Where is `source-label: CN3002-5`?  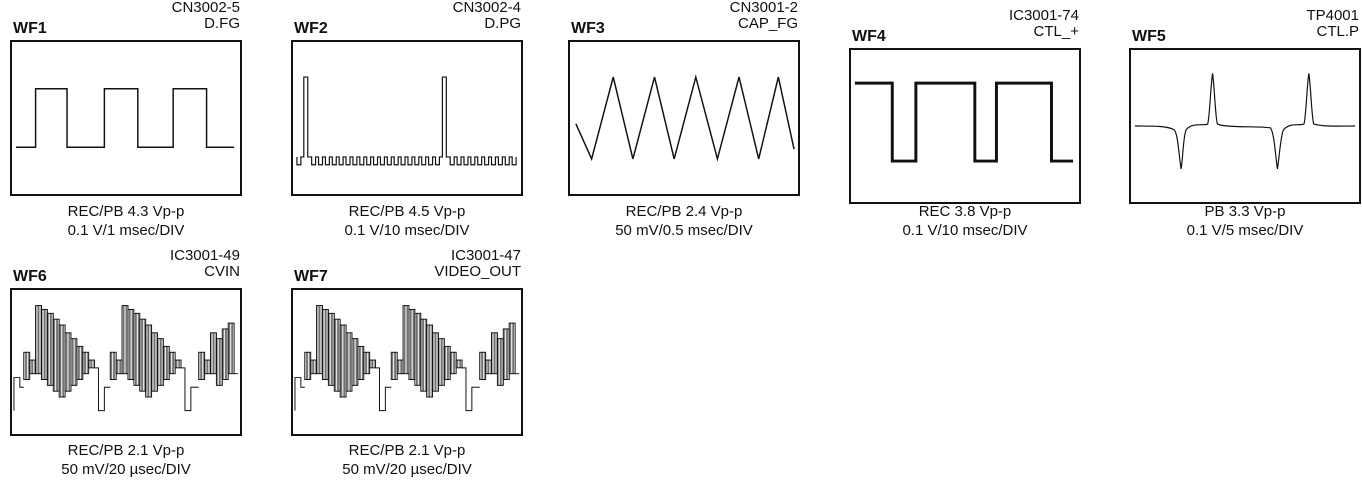 source-label: CN3002-5 is located at coordinates (205, 8).